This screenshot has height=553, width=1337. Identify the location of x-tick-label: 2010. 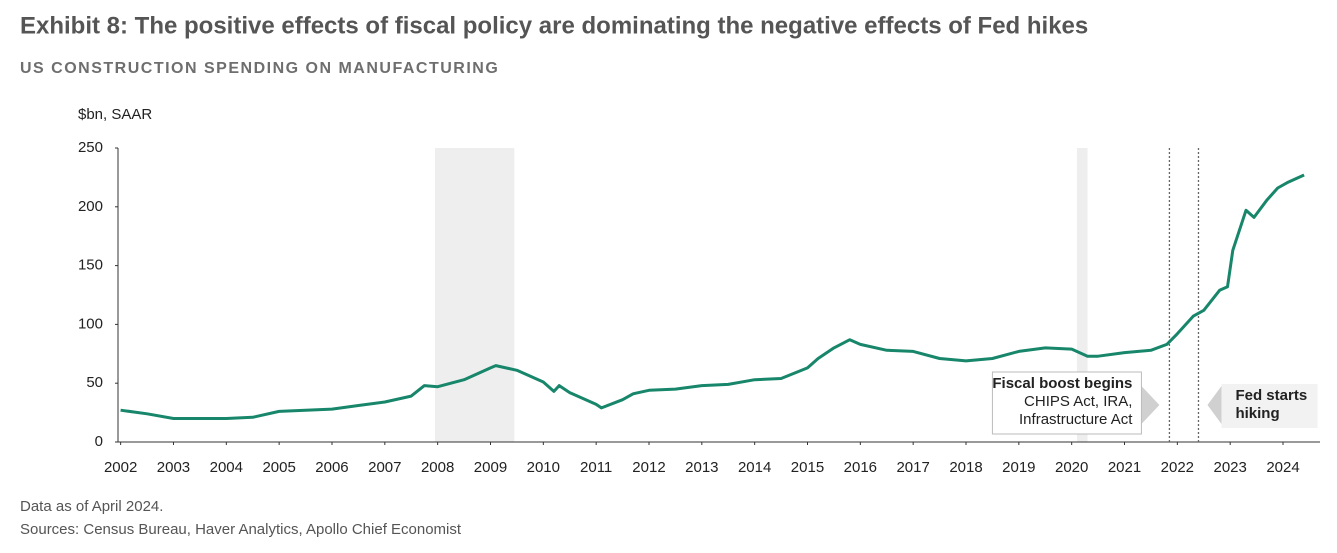
(543, 467).